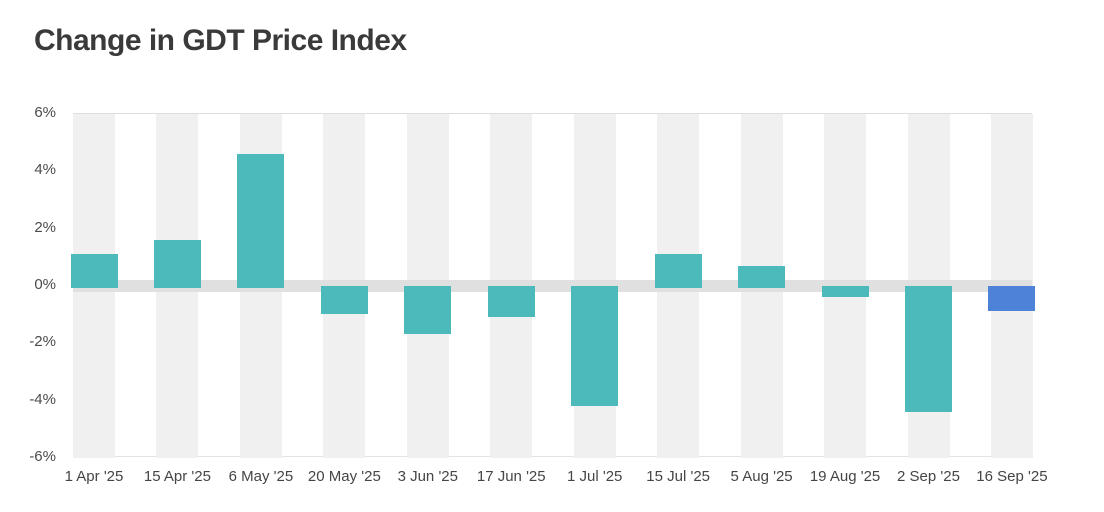 The height and width of the screenshot is (512, 1104). I want to click on bar-16-sep--25, so click(1012, 298).